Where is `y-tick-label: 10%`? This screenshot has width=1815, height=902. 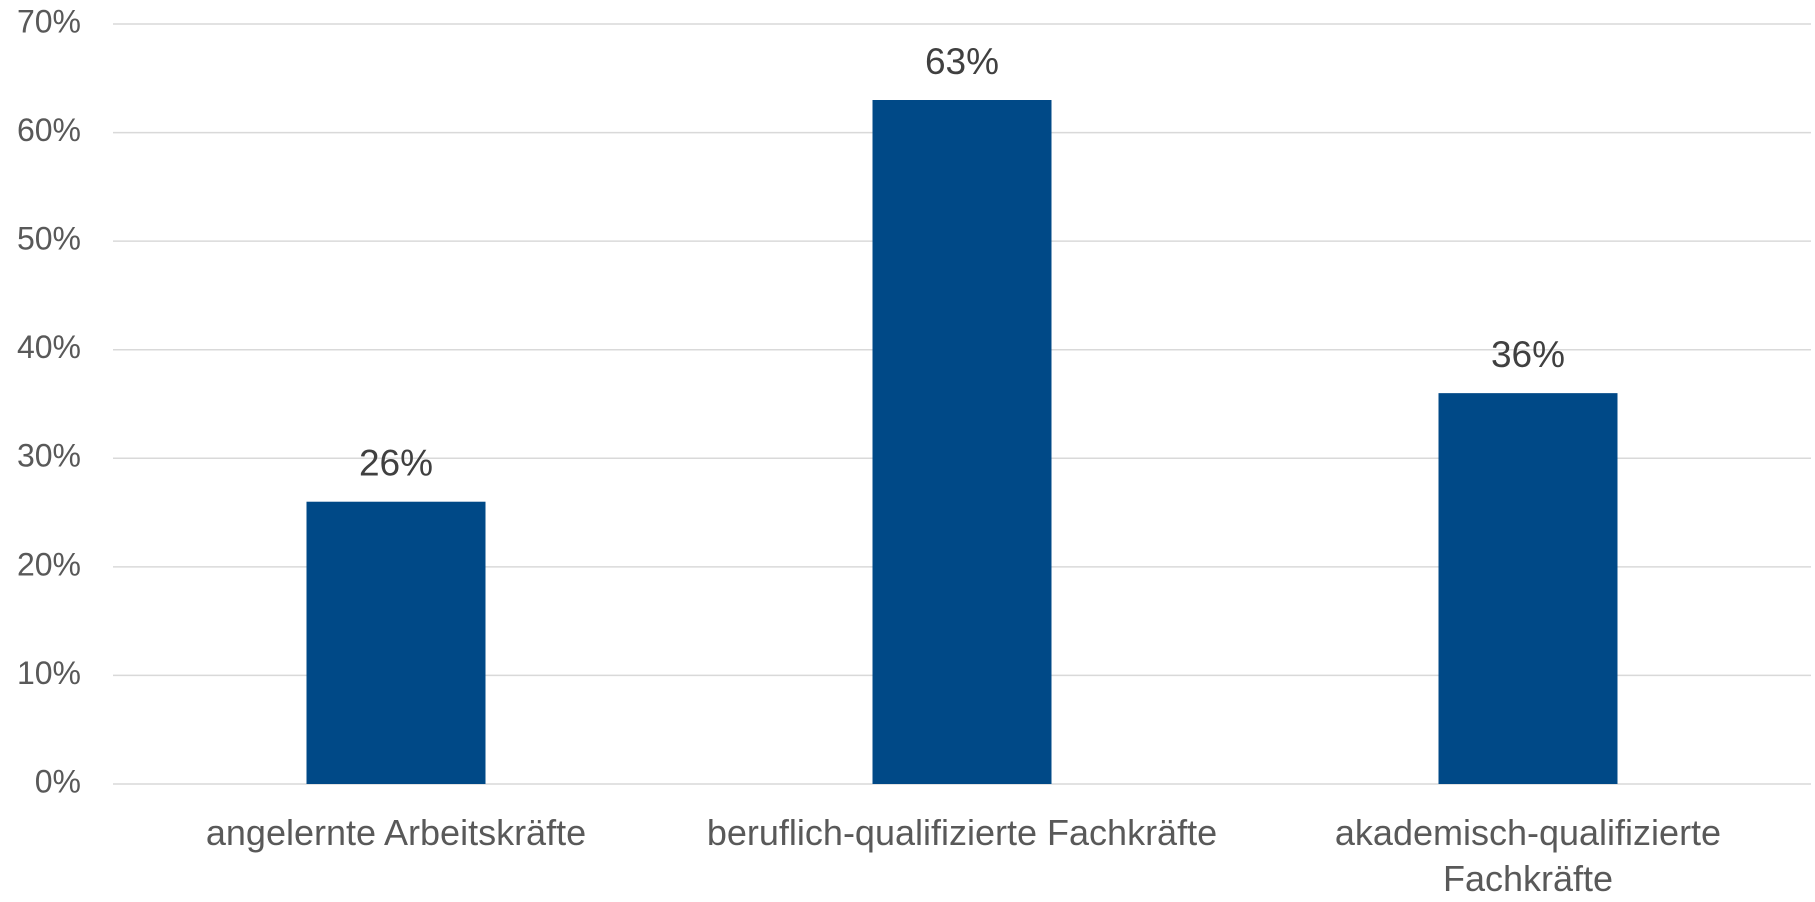
y-tick-label: 10% is located at coordinates (49, 673).